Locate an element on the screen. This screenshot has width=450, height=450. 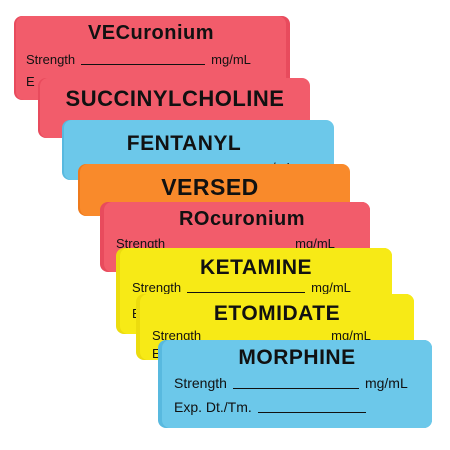
exp-label: Exp. Dt./Tm. is located at coordinates (213, 407).